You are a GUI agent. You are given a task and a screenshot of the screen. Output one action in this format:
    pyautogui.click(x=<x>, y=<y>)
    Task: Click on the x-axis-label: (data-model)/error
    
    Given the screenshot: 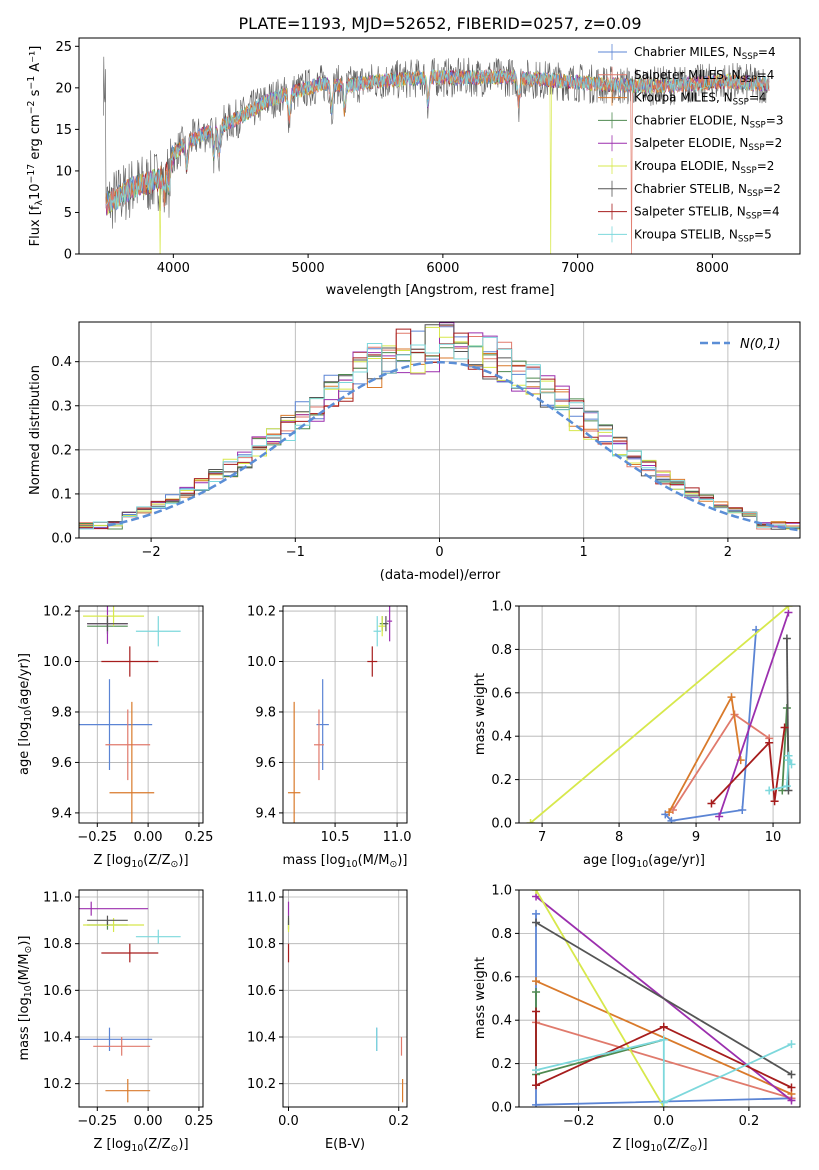 What is the action you would take?
    pyautogui.click(x=440, y=575)
    